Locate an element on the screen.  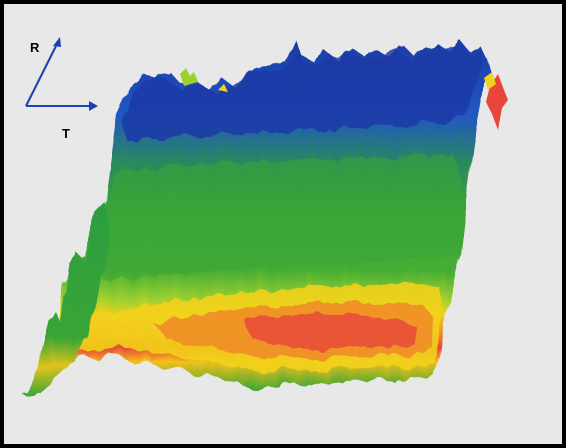
r-axis-line is located at coordinates (42, 74).